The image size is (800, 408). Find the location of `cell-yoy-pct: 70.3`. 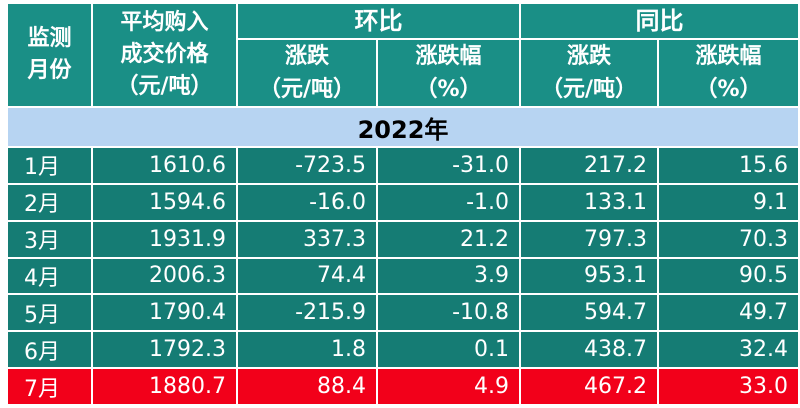

cell-yoy-pct: 70.3 is located at coordinates (728, 239).